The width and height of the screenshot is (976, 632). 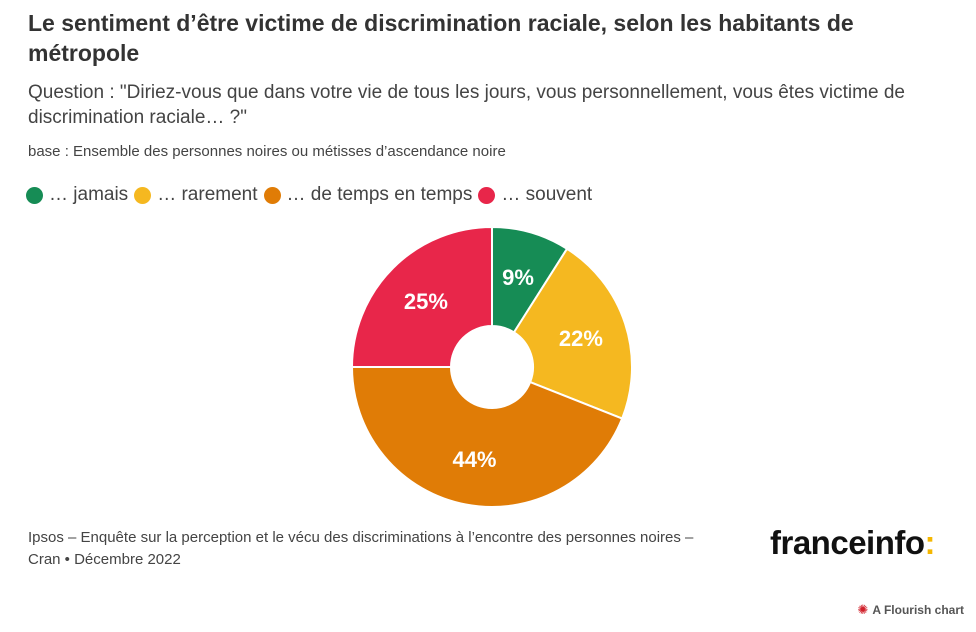 What do you see at coordinates (918, 610) in the screenshot?
I see `flourish-label: A Flourish chart` at bounding box center [918, 610].